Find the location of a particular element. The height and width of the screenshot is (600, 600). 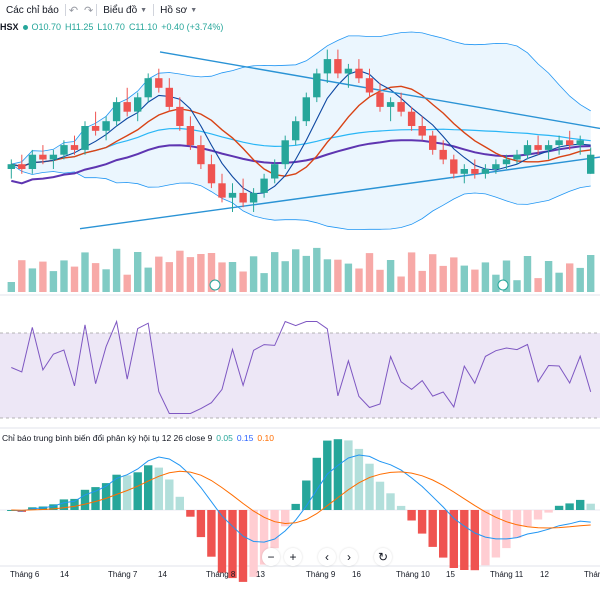

scroll-left-button: ‹ is located at coordinates (327, 557).